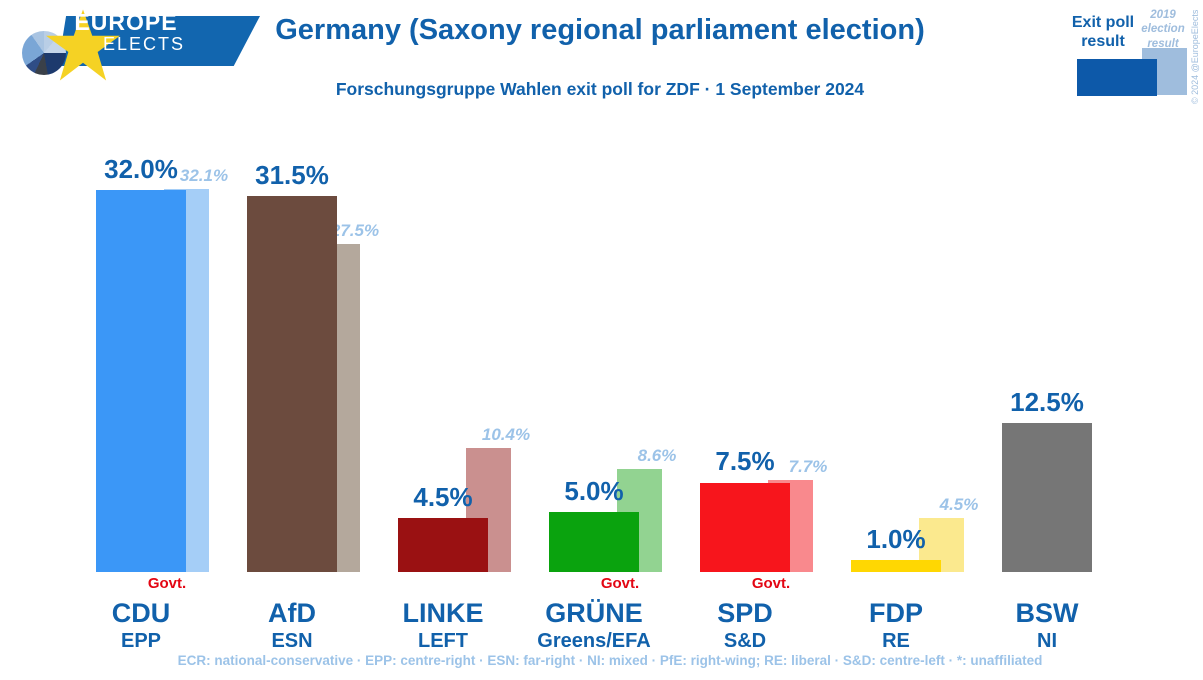 The image size is (1203, 680). Describe the element at coordinates (292, 383) in the screenshot. I see `exit-poll-bar-afd` at that location.